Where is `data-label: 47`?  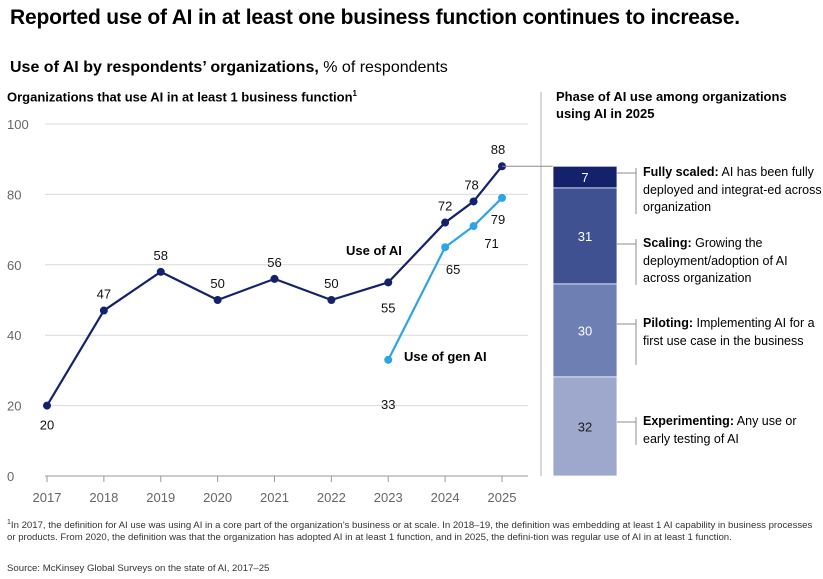
data-label: 47 is located at coordinates (104, 294).